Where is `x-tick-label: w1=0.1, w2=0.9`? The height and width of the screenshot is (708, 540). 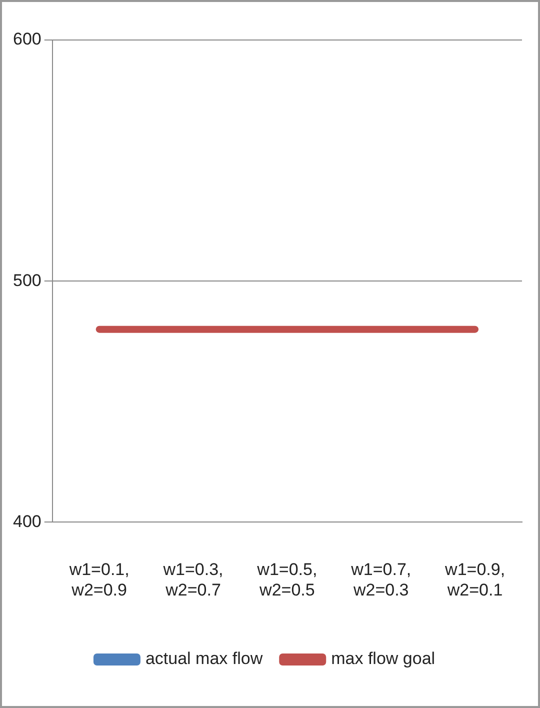
x-tick-label: w1=0.1, w2=0.9 is located at coordinates (99, 580).